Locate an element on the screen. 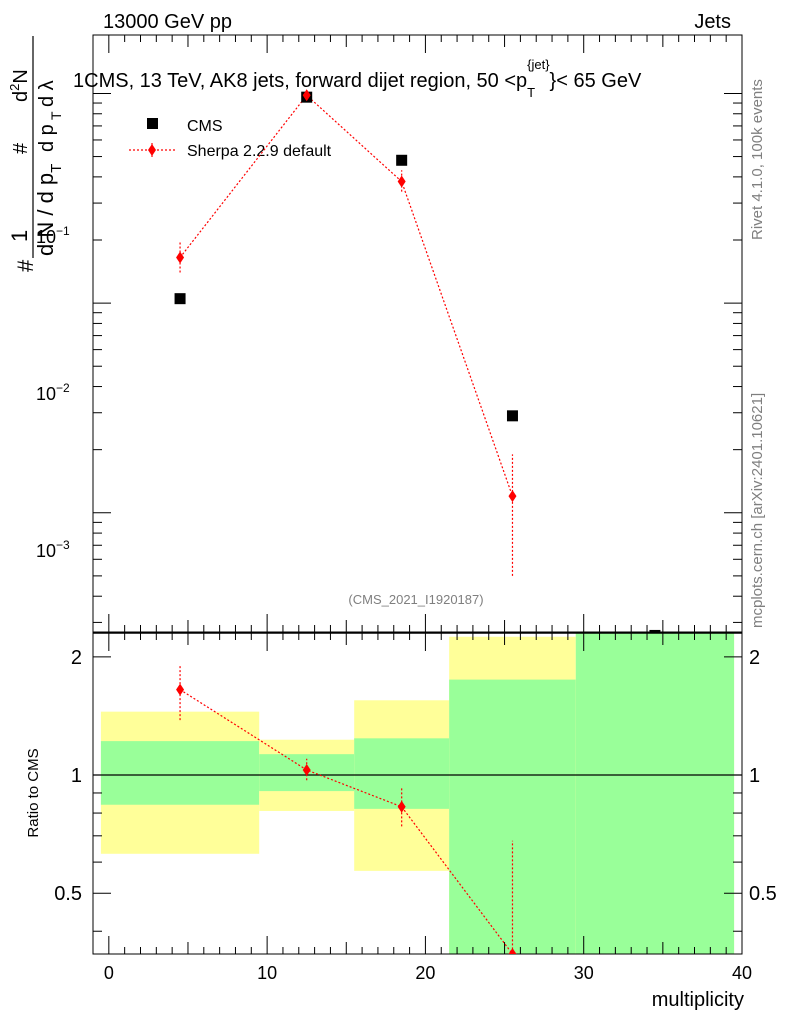  svg-text: d N / d pT is located at coordinates (49, 210).